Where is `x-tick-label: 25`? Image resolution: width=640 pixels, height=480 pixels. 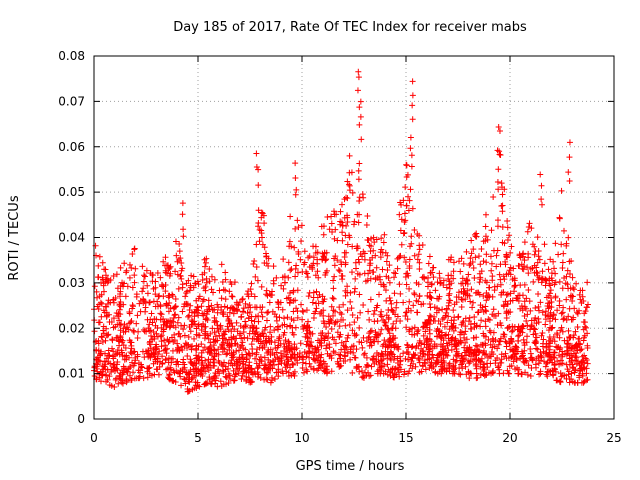
x-tick-label: 25 is located at coordinates (613, 438).